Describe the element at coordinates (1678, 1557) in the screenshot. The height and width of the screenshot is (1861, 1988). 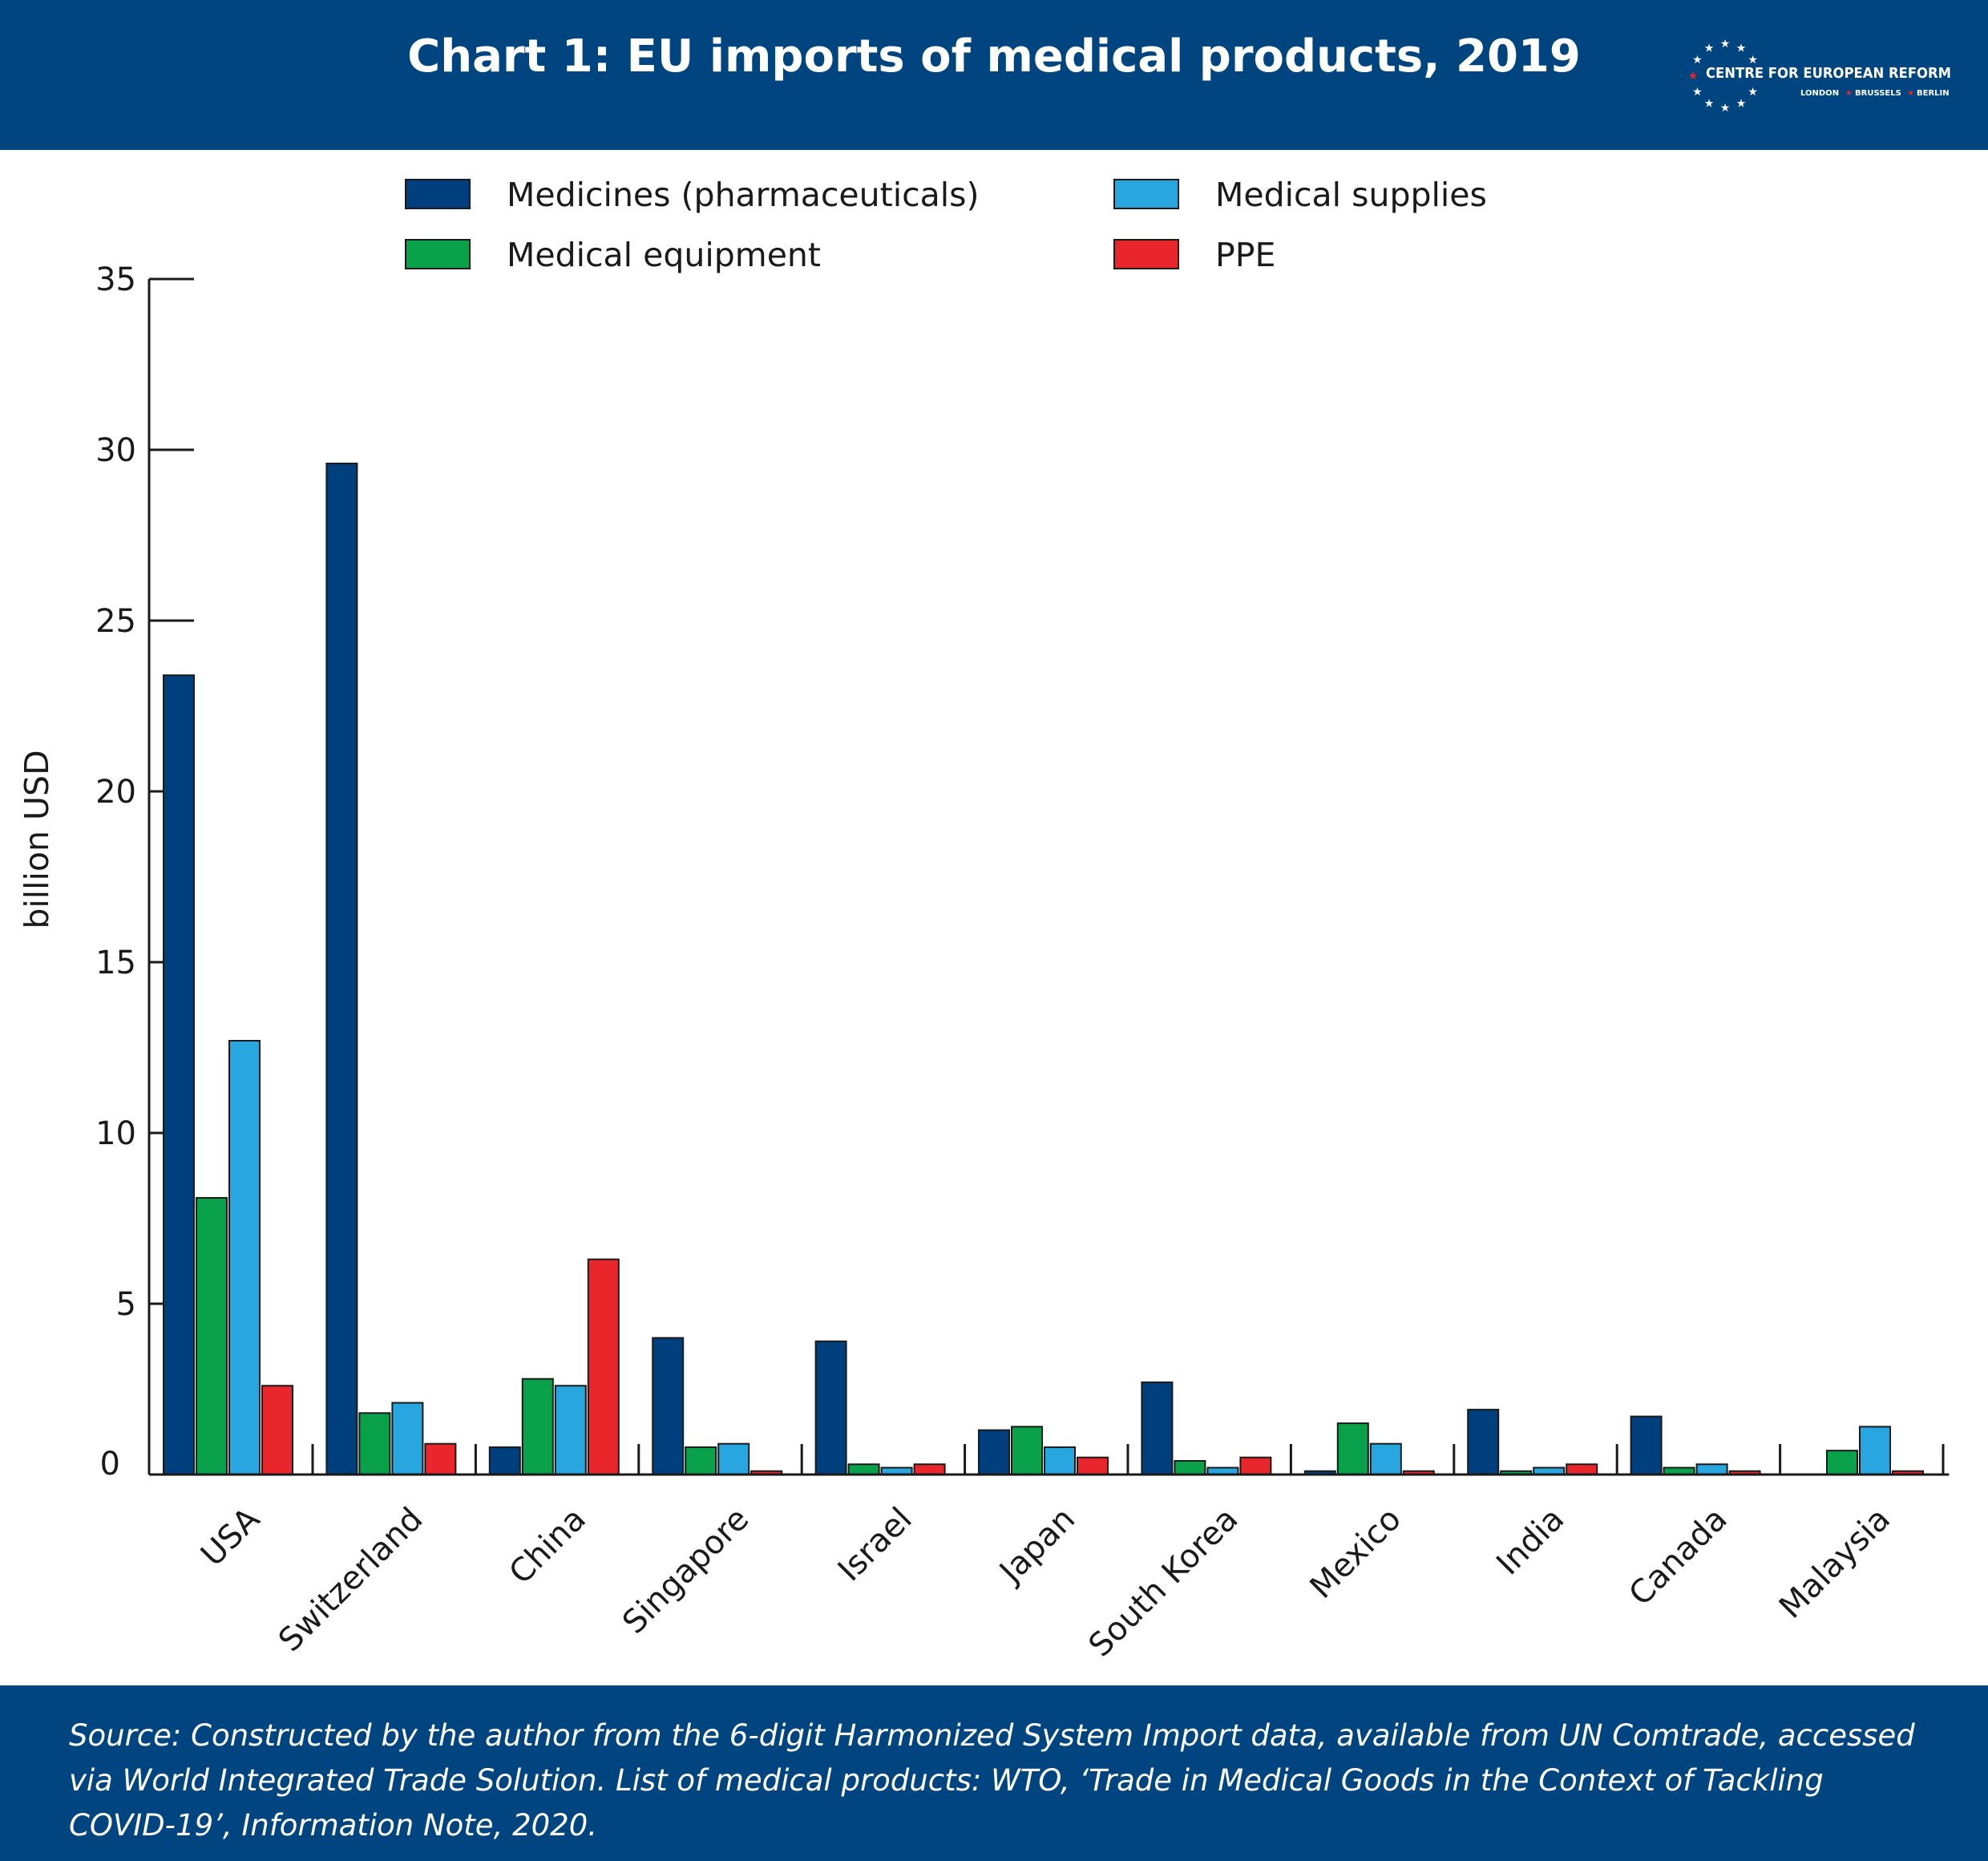
I see `x-tick-label-canada: Canada` at that location.